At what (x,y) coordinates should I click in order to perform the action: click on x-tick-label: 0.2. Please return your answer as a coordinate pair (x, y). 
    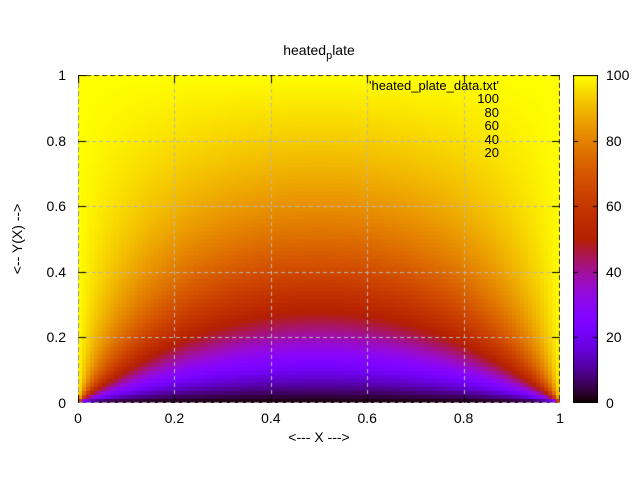
    Looking at the image, I should click on (174, 418).